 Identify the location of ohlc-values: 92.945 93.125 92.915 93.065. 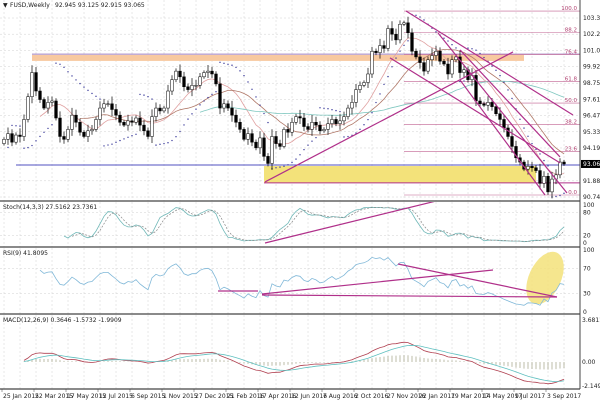
(100, 5).